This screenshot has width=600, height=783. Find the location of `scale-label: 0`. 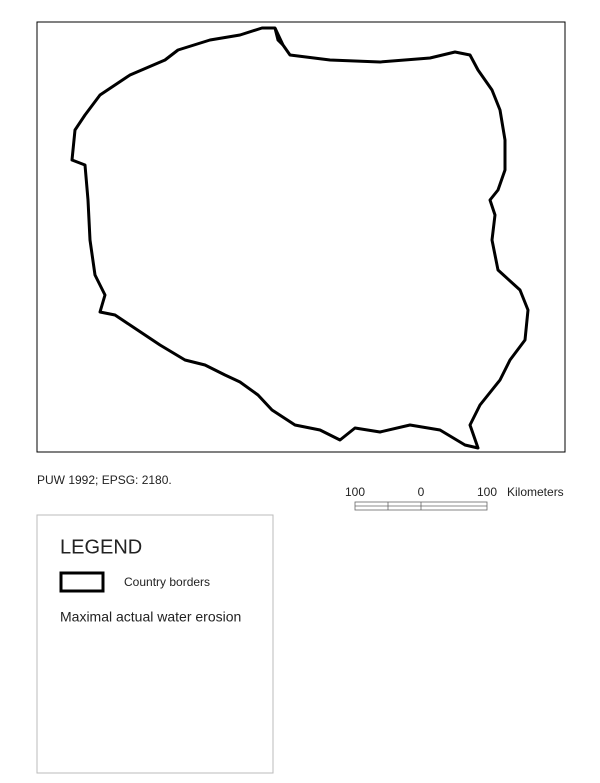

scale-label: 0 is located at coordinates (421, 492).